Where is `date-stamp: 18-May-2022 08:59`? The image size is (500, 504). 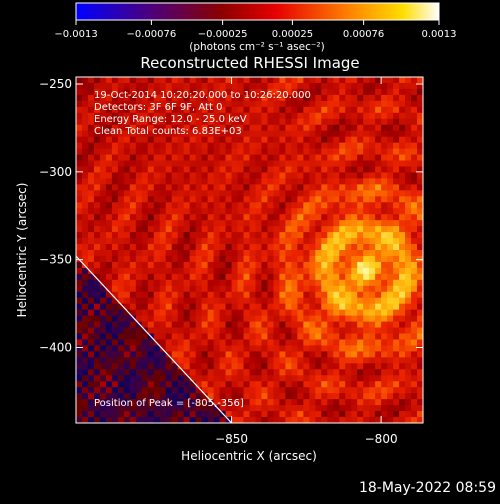 date-stamp: 18-May-2022 08:59 is located at coordinates (427, 488).